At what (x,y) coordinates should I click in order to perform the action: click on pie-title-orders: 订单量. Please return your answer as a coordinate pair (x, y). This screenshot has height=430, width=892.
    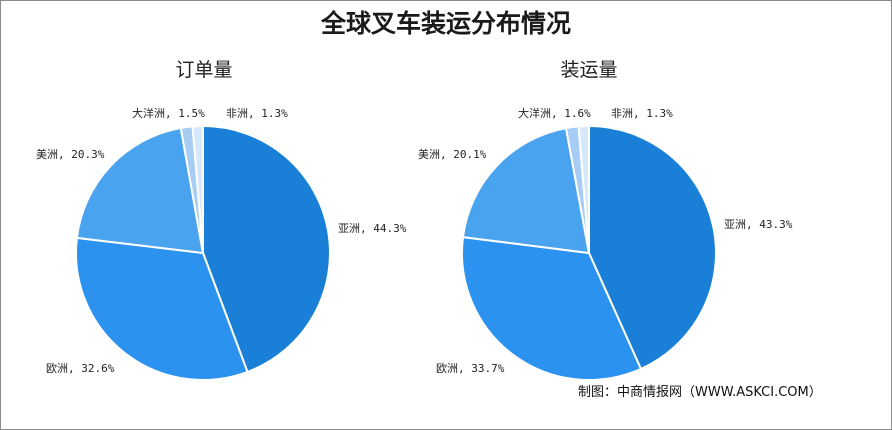
    Looking at the image, I should click on (204, 70).